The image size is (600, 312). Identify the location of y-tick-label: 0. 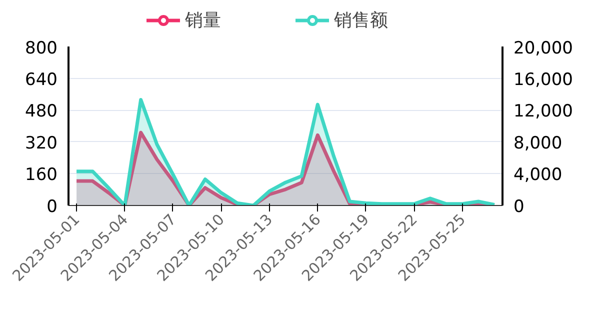
(52, 207).